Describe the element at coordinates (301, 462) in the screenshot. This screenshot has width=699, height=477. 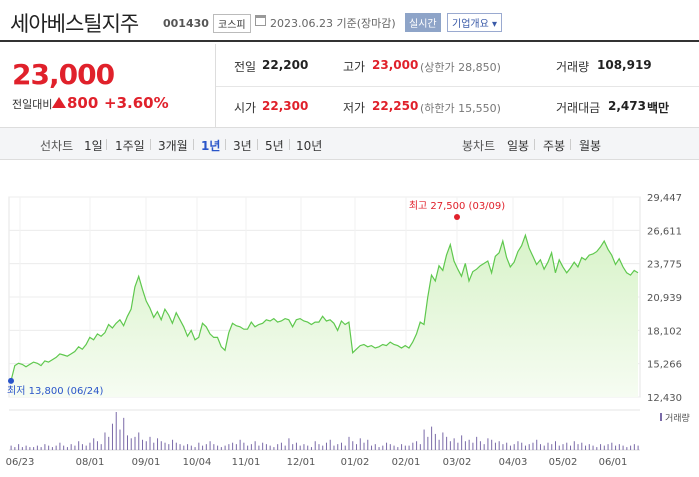
I see `x-tick-label: 12/01` at that location.